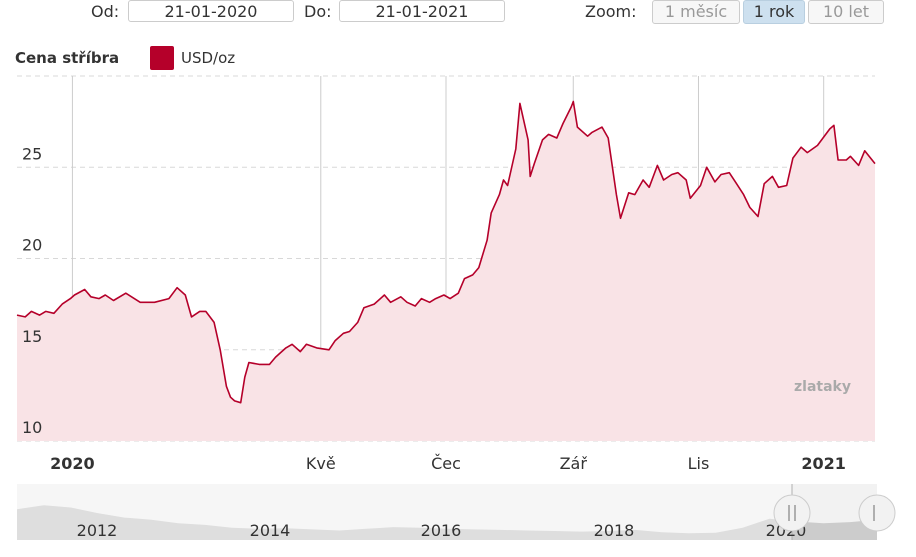  Describe the element at coordinates (32, 153) in the screenshot. I see `y-tick-label: 25` at that location.